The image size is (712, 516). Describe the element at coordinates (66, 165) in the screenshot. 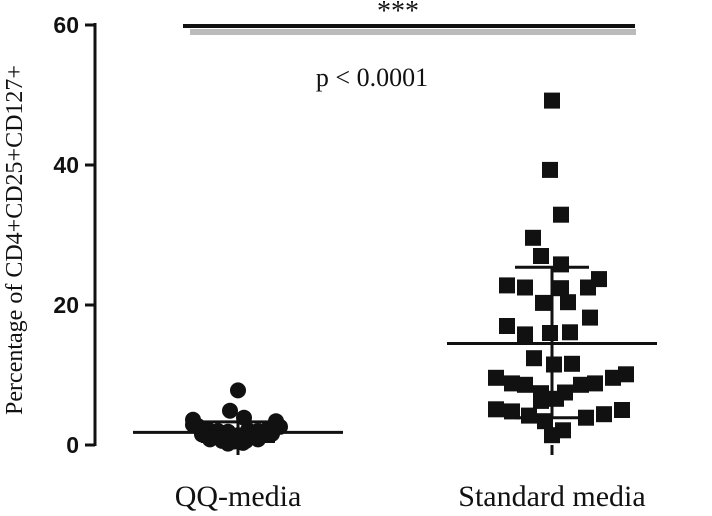

I see `y-tick-label: 40` at that location.